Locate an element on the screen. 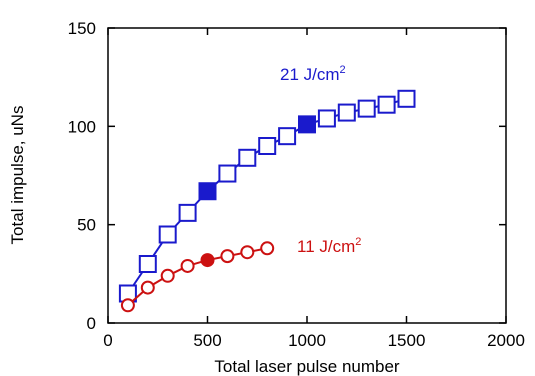 The width and height of the screenshot is (535, 376). y-tick-label: 0 is located at coordinates (91, 323).